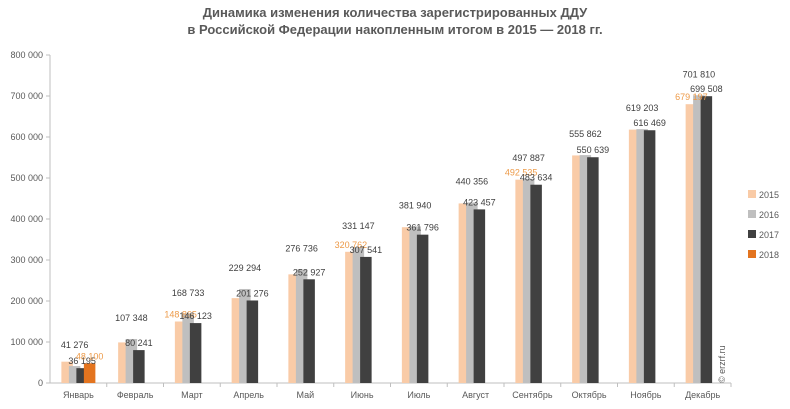  Describe the element at coordinates (135, 395) in the screenshot. I see `x-tick-label: Февраль` at that location.